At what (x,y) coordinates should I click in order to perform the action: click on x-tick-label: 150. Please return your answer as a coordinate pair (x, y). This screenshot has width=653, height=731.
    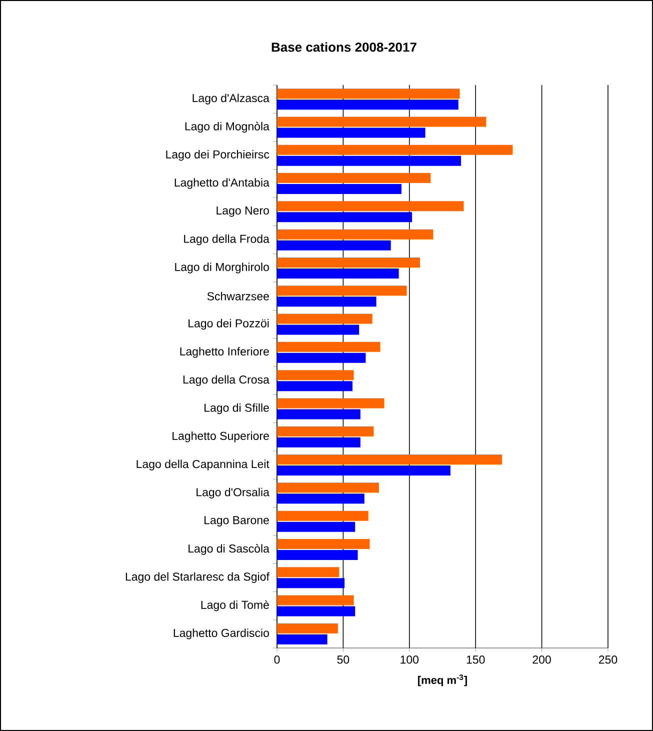
    Looking at the image, I should click on (475, 660).